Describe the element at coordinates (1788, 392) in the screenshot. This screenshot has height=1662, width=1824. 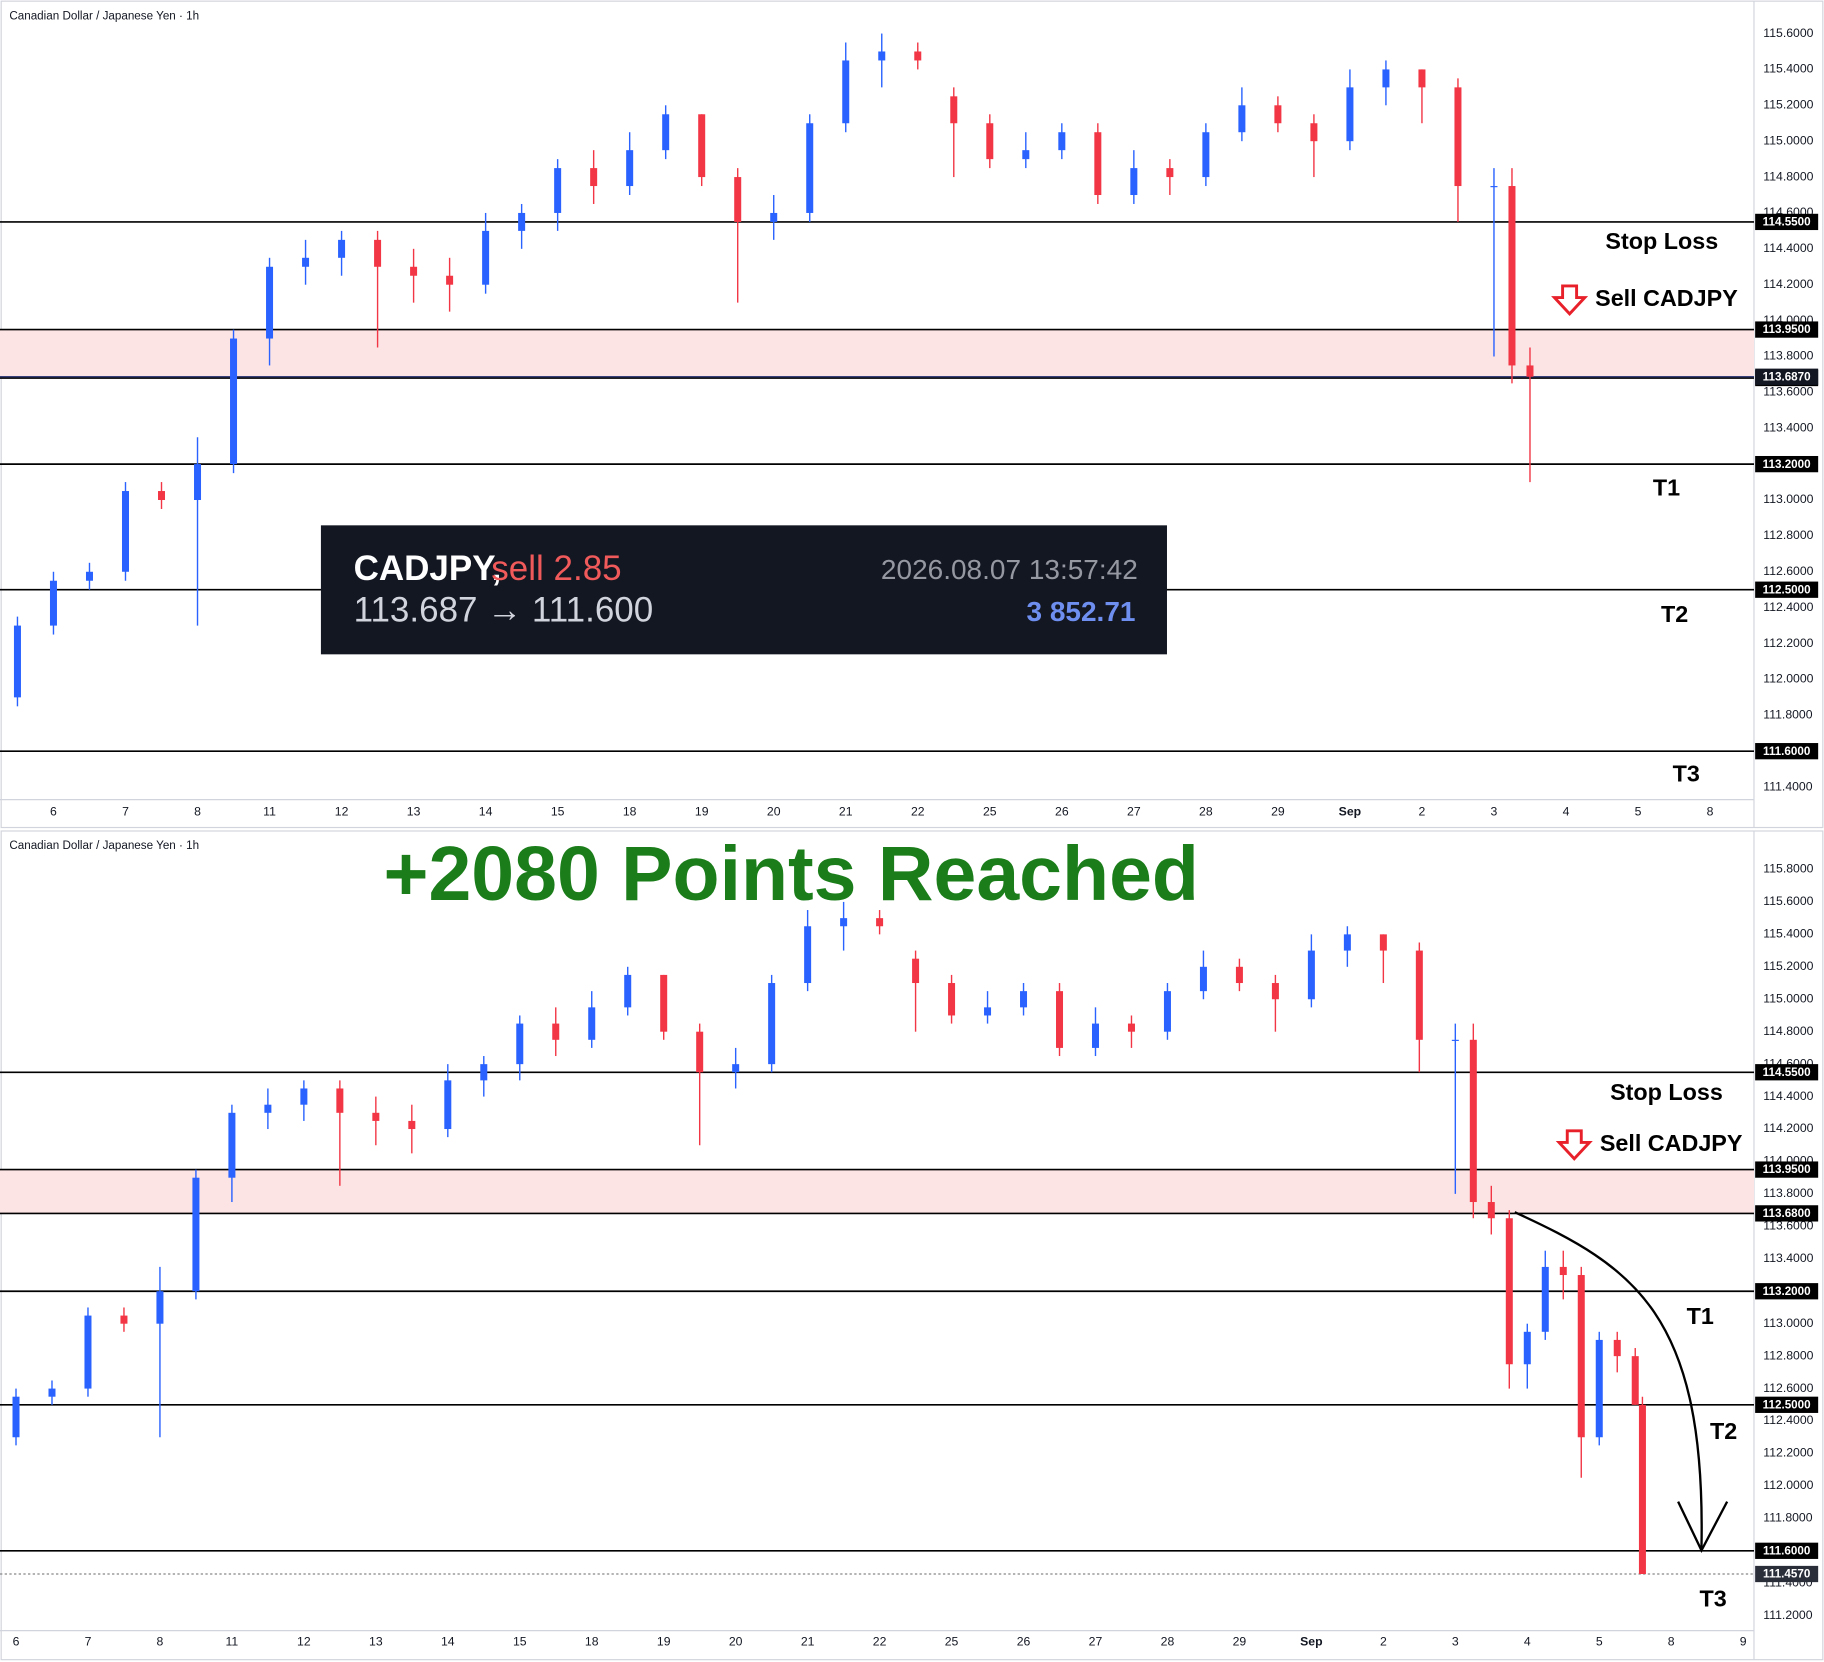
I see `y-tick-label: 113.6000` at that location.